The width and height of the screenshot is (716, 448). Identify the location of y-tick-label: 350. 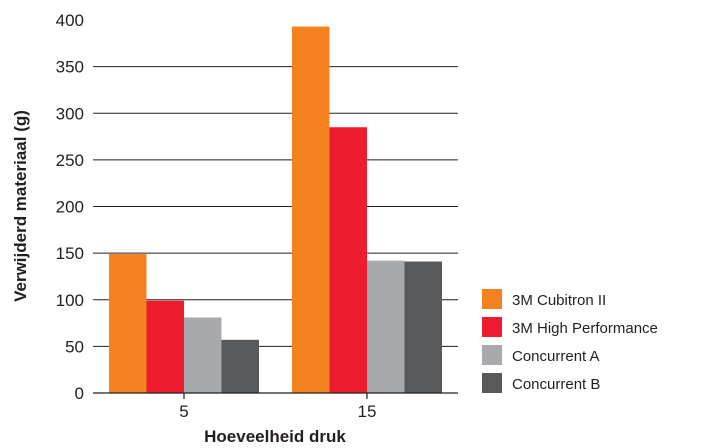
(70, 67).